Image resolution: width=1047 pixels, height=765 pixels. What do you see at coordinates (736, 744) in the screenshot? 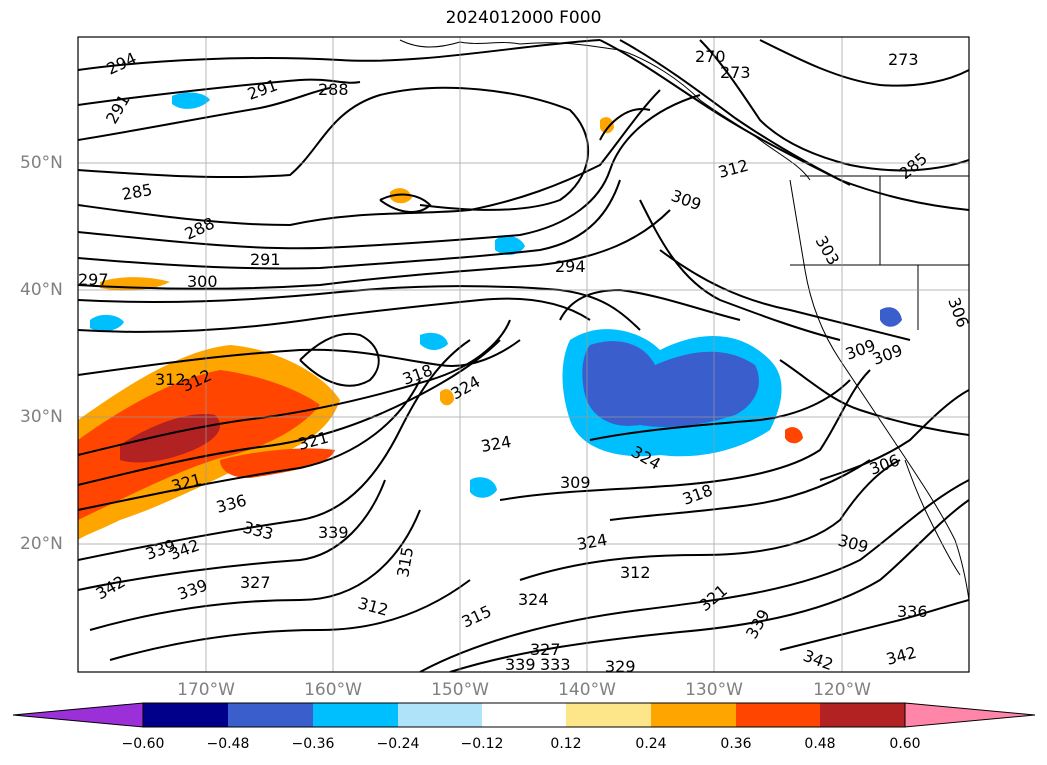
I see `colorbar-tick-label: 0.36` at bounding box center [736, 744].